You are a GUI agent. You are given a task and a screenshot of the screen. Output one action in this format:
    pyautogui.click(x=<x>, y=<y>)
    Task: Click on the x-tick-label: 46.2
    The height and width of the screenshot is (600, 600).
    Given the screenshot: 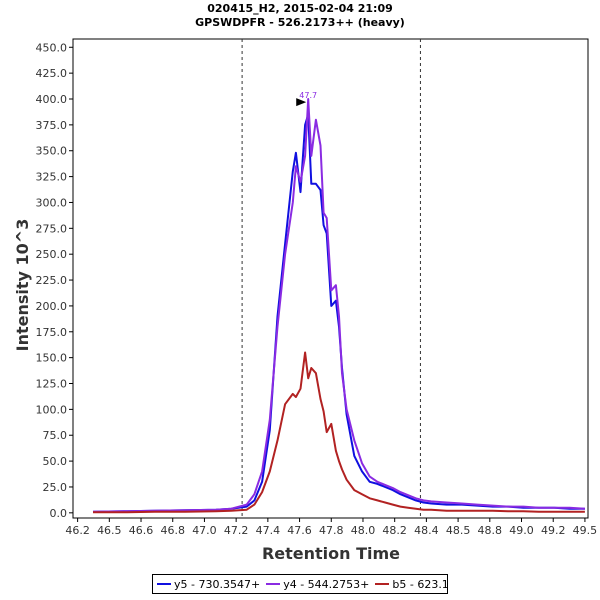 What is the action you would take?
    pyautogui.click(x=77, y=530)
    